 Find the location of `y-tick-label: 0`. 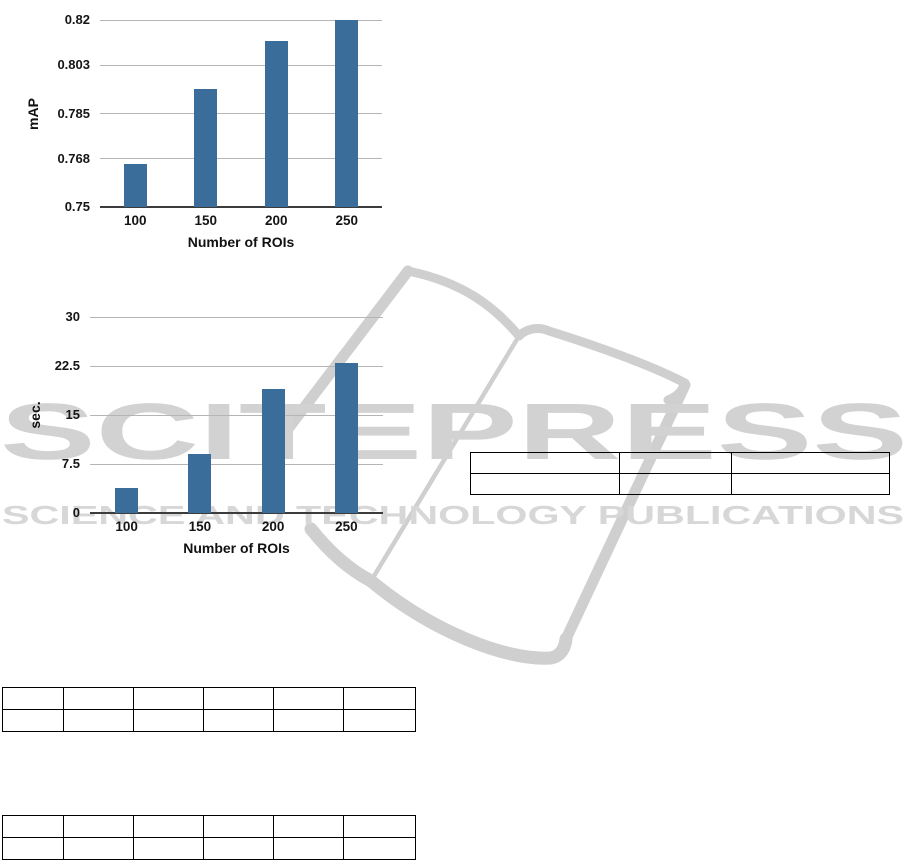

y-tick-label: 0 is located at coordinates (76, 513).